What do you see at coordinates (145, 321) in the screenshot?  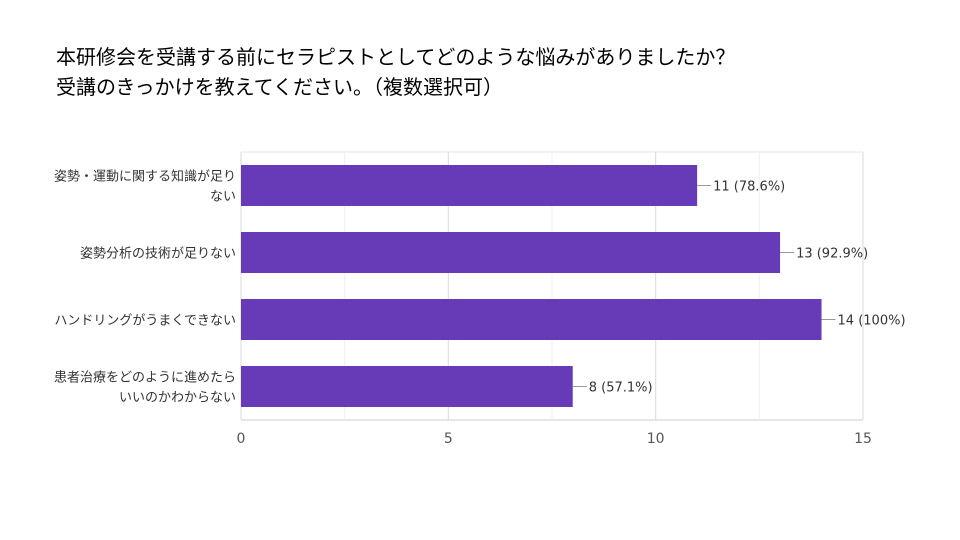 I see `category-label-2-0: ハンドリングがうまくできない` at bounding box center [145, 321].